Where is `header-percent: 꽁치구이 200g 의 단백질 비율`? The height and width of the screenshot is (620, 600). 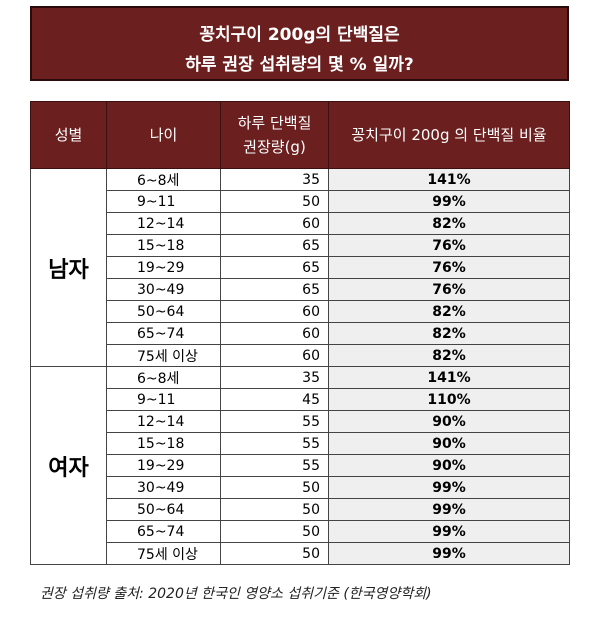 header-percent: 꽁치구이 200g 의 단백질 비율 is located at coordinates (449, 135).